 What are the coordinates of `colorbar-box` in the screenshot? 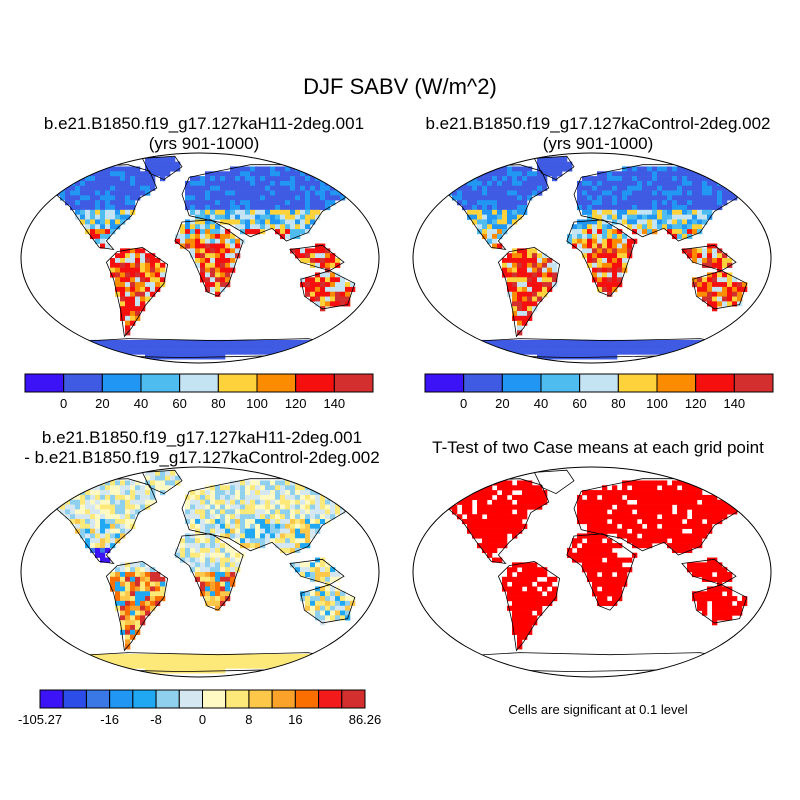 It's located at (121, 383).